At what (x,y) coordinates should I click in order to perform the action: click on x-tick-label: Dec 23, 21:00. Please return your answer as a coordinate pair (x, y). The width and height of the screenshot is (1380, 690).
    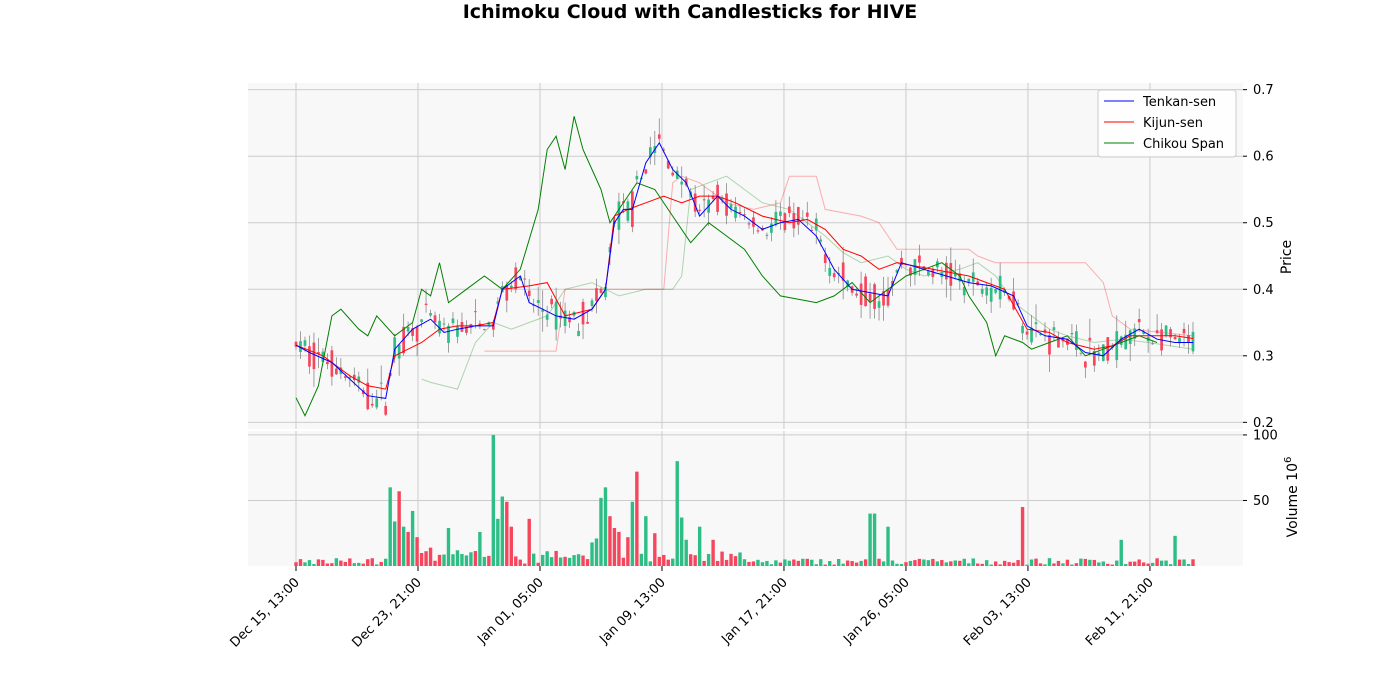
    Looking at the image, I should click on (386, 612).